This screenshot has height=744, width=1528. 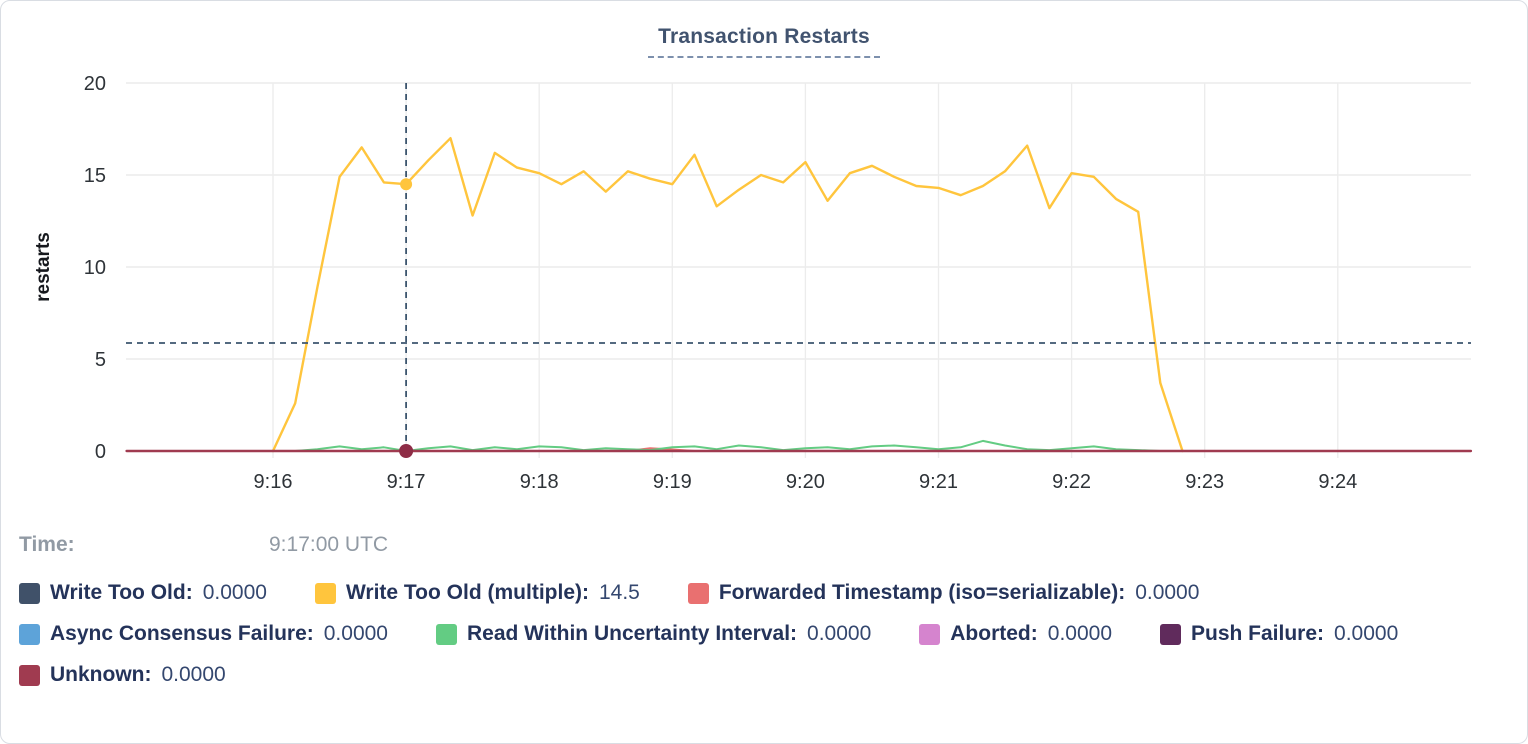 I want to click on legend-item-unknown: Unknown: 0.0000, so click(x=122, y=675).